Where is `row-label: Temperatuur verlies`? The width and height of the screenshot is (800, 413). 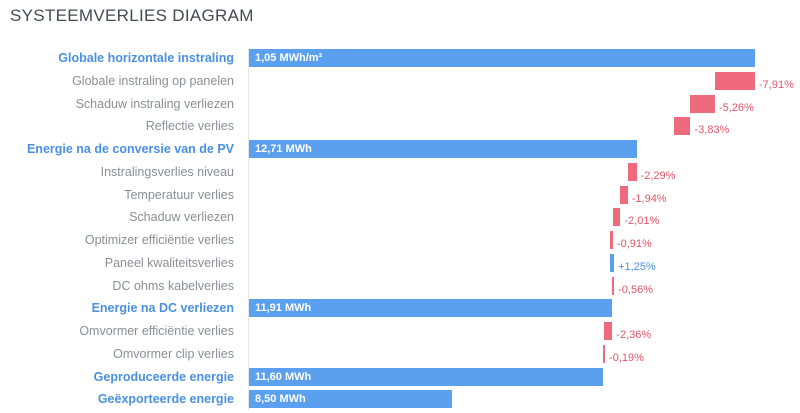
row-label: Temperatuur verlies is located at coordinates (179, 195).